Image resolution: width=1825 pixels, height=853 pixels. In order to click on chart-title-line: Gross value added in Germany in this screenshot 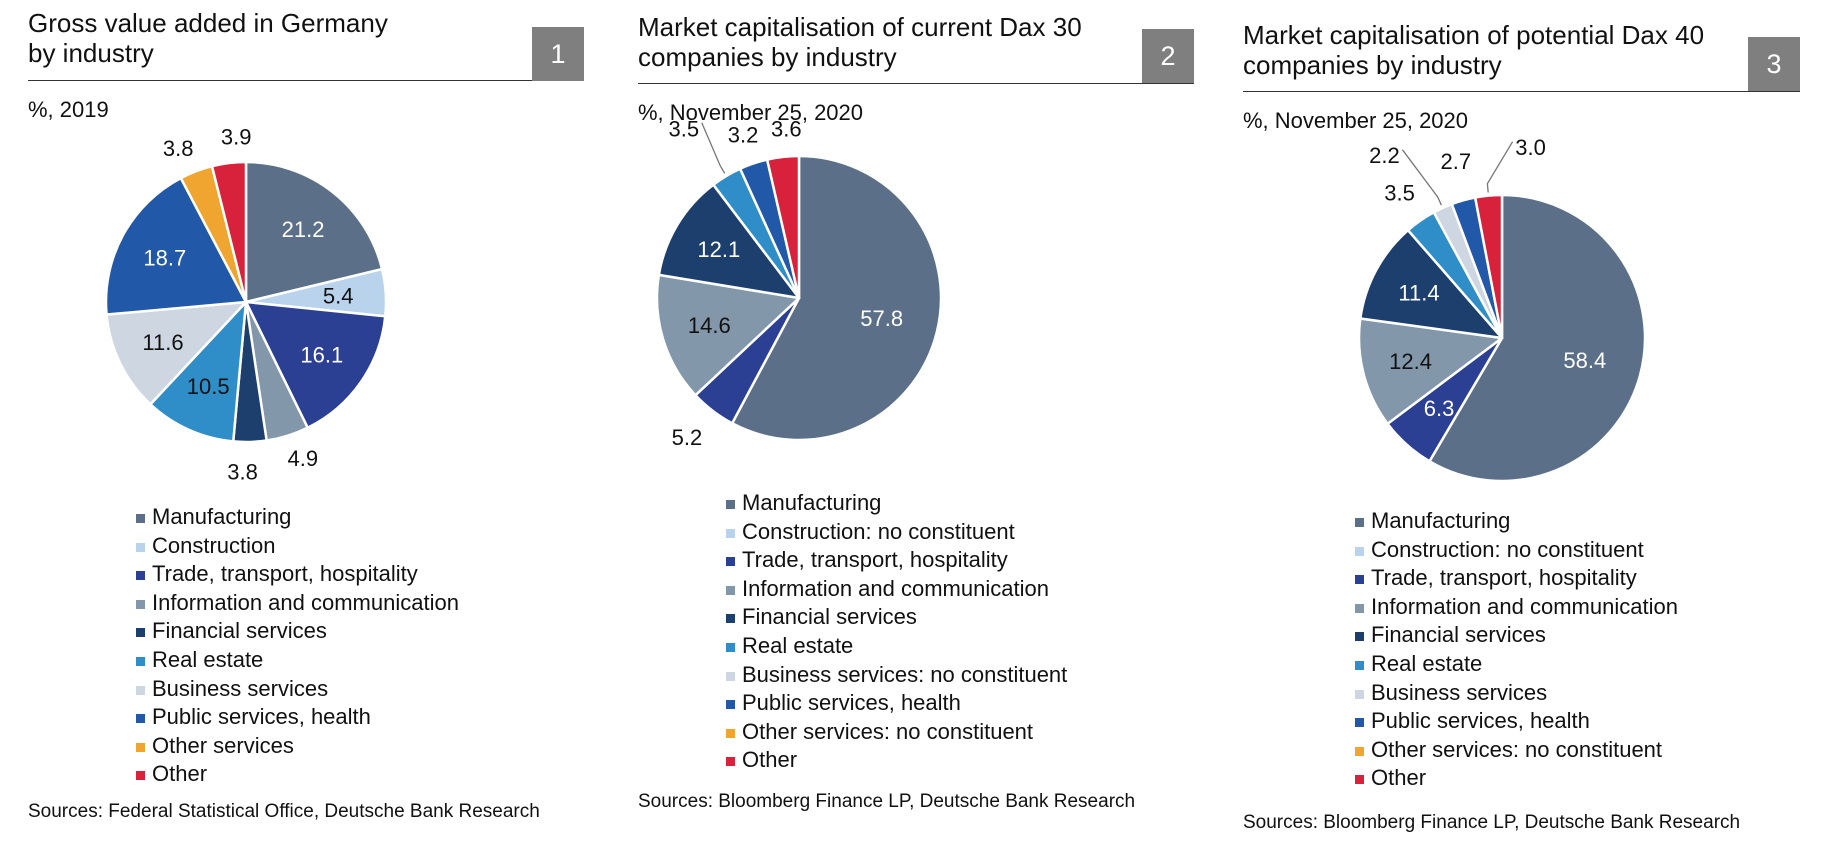, I will do `click(208, 23)`.